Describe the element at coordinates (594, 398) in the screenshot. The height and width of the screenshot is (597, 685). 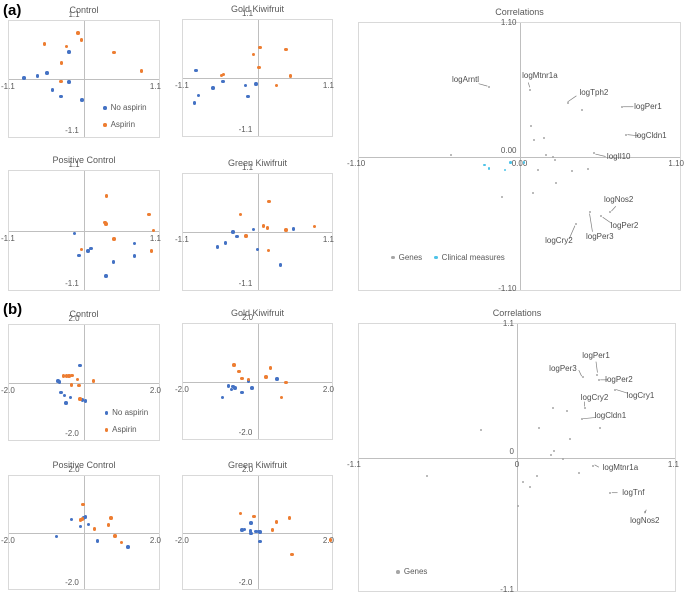
I see `gene-label: logCry2` at that location.